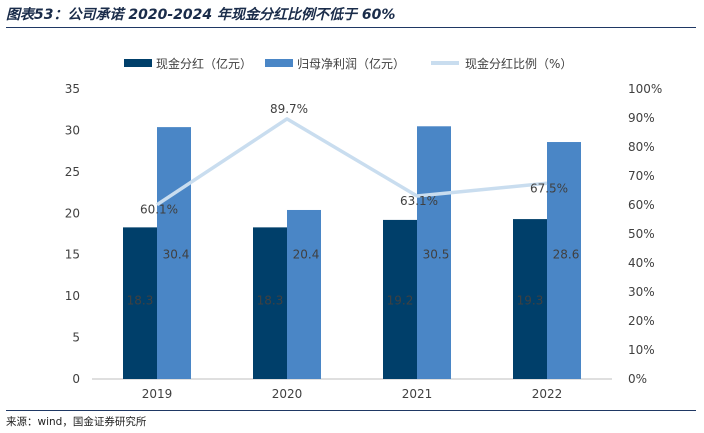 This screenshot has height=433, width=704. What do you see at coordinates (641, 205) in the screenshot?
I see `right-tick-label: 60%` at bounding box center [641, 205].